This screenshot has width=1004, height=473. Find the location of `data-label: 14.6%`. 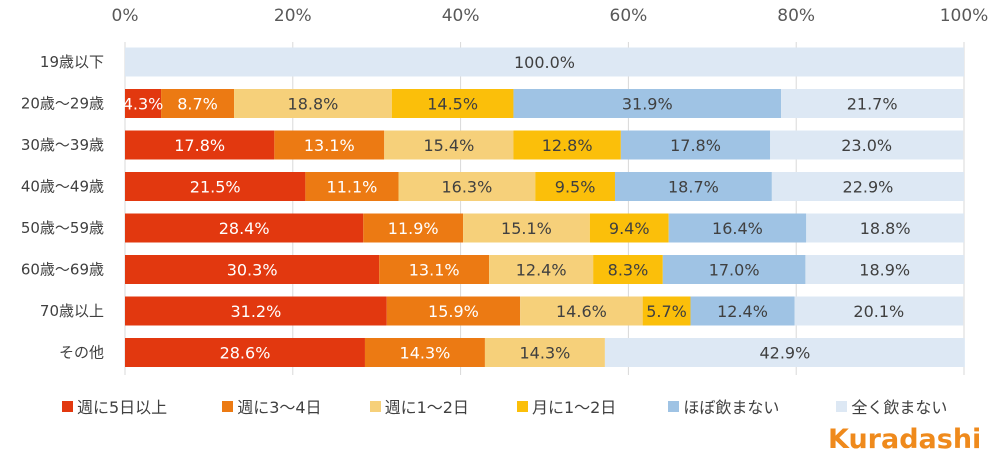

data-label: 14.6% is located at coordinates (581, 311).